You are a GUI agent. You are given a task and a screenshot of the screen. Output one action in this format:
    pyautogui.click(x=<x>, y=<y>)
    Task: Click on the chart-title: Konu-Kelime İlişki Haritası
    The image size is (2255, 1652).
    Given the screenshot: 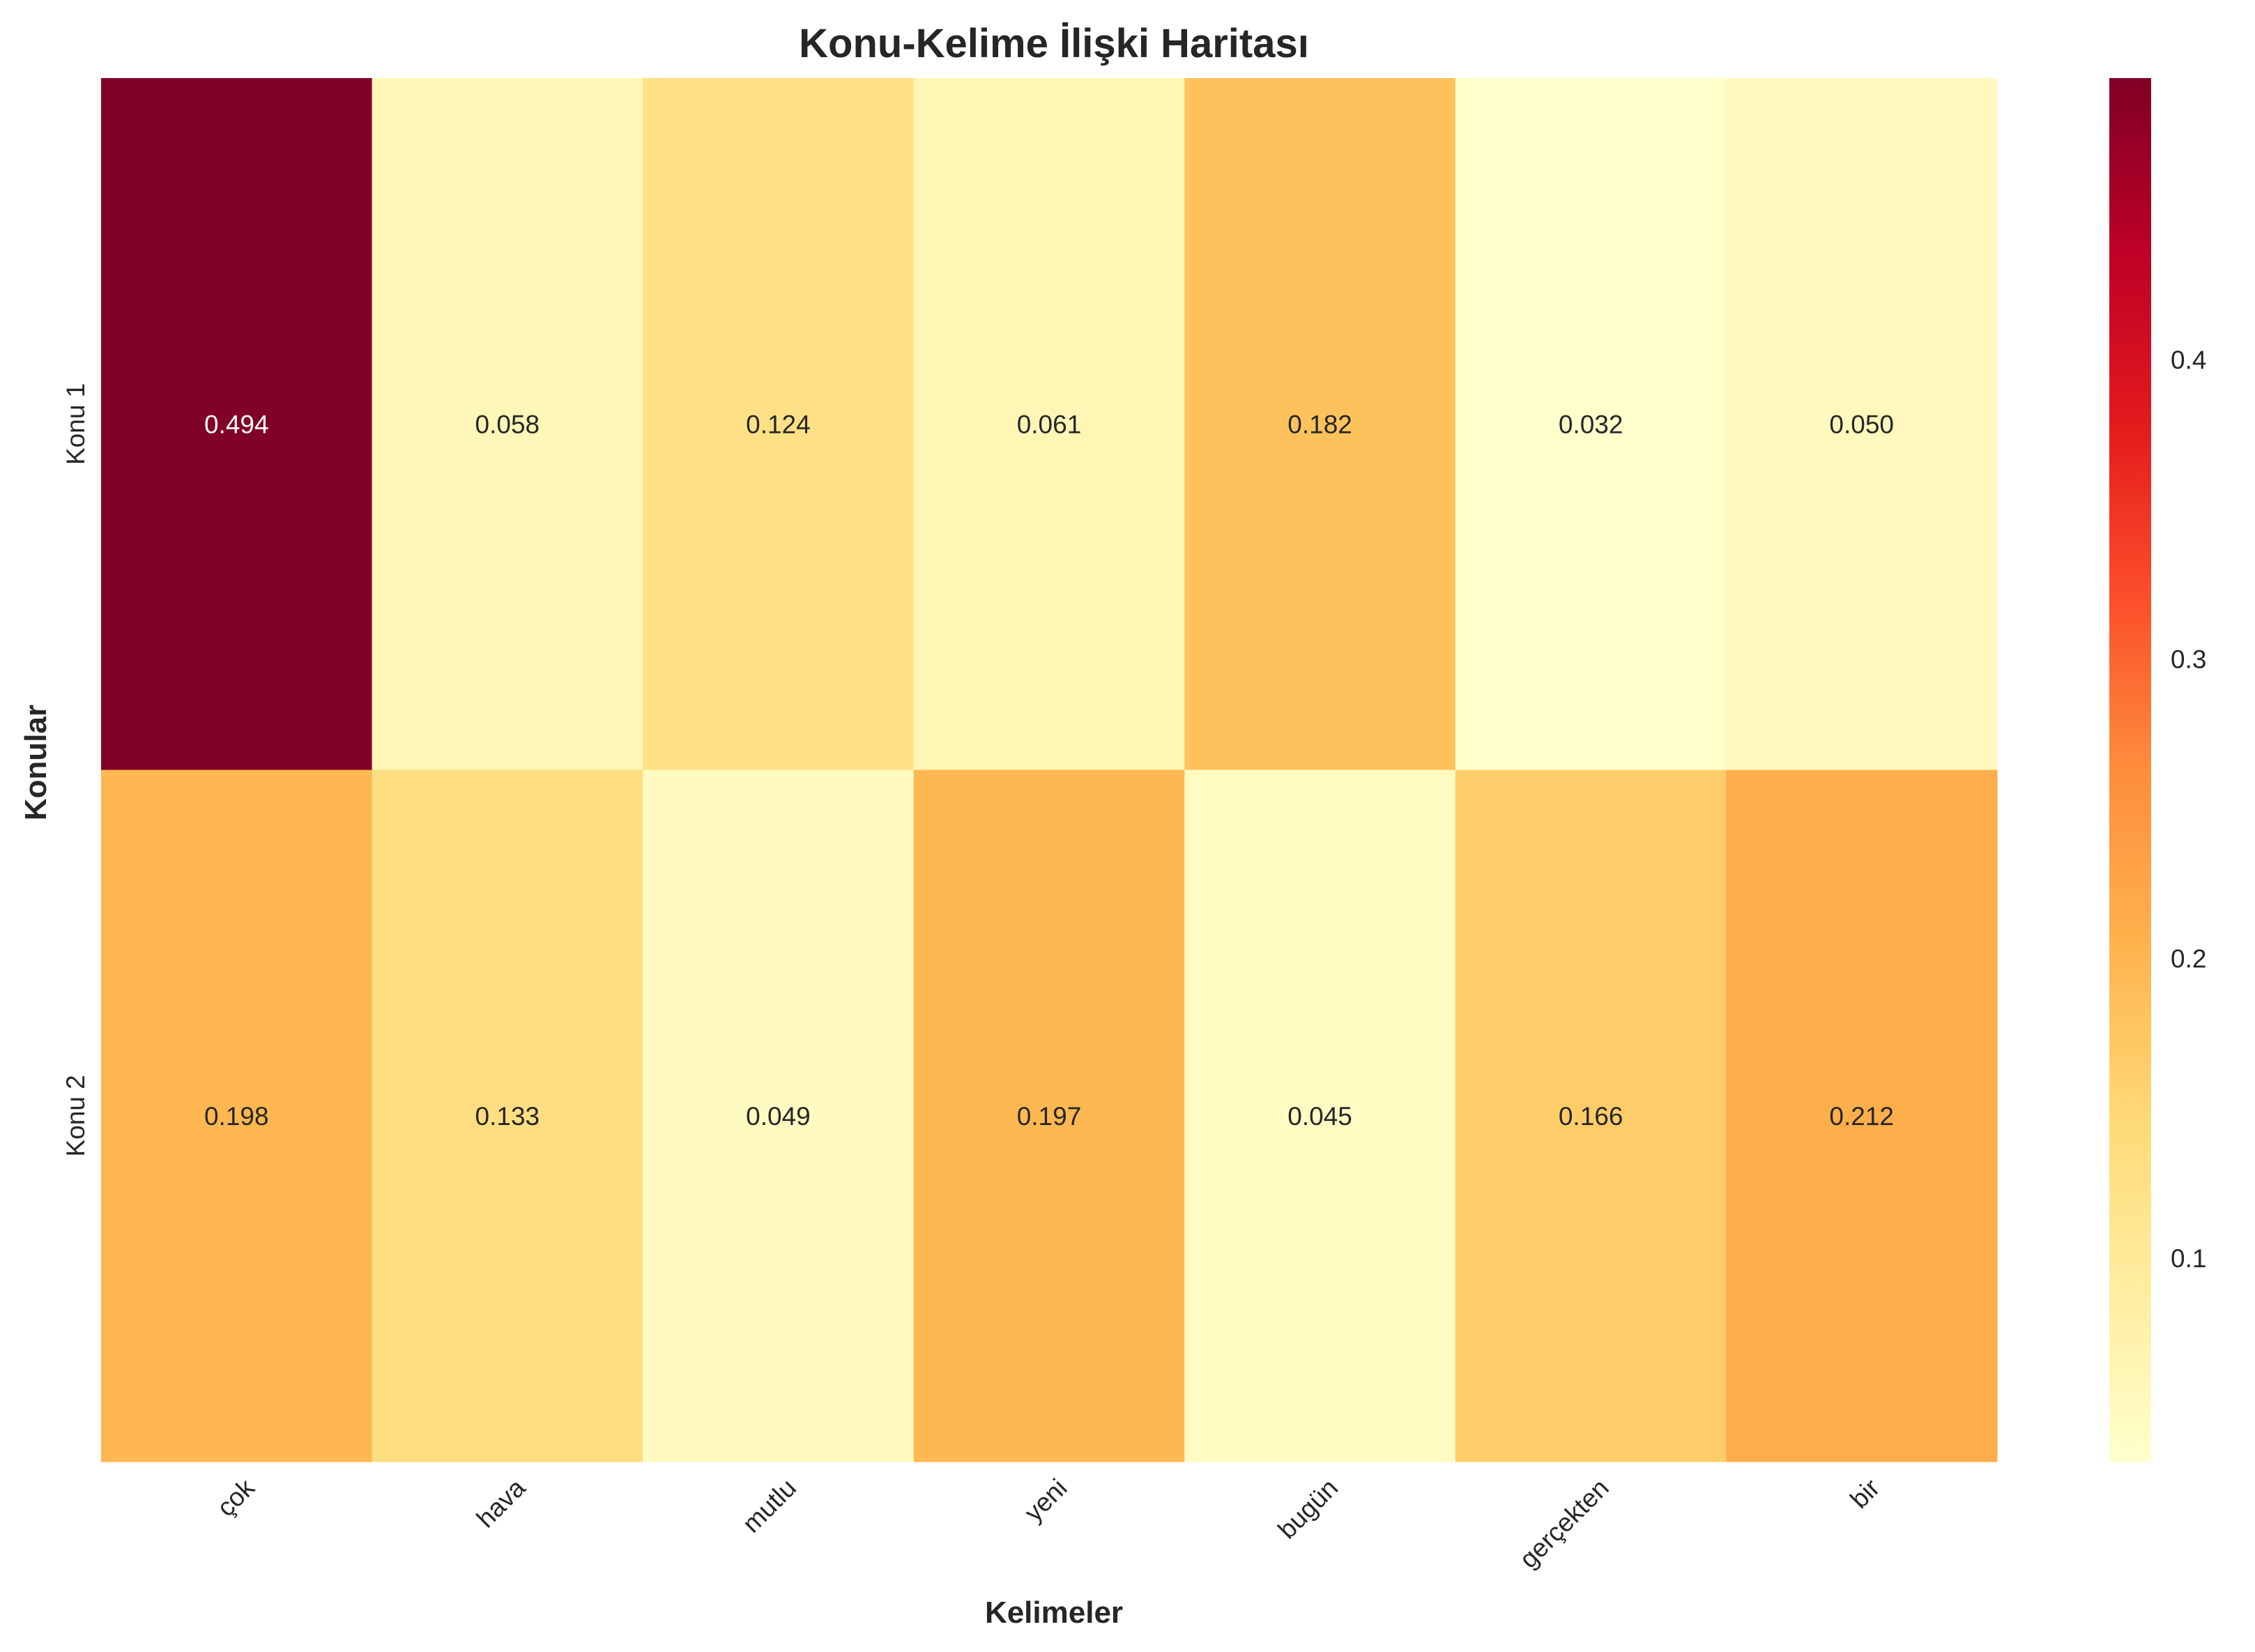 What is the action you would take?
    pyautogui.click(x=1054, y=43)
    